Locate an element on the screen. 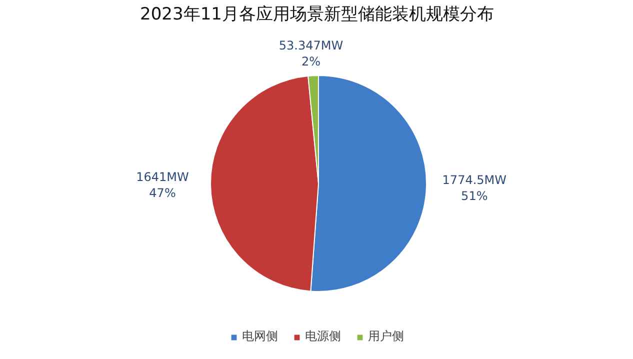 The height and width of the screenshot is (359, 633). legend-label: 电源侧 is located at coordinates (323, 336).